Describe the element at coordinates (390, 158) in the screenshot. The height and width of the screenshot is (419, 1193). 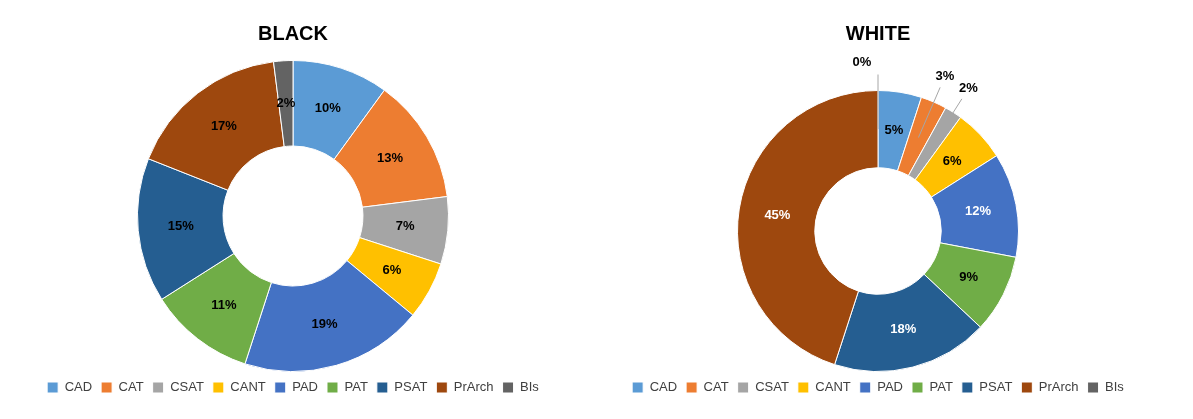
I see `data-label: 13%` at that location.